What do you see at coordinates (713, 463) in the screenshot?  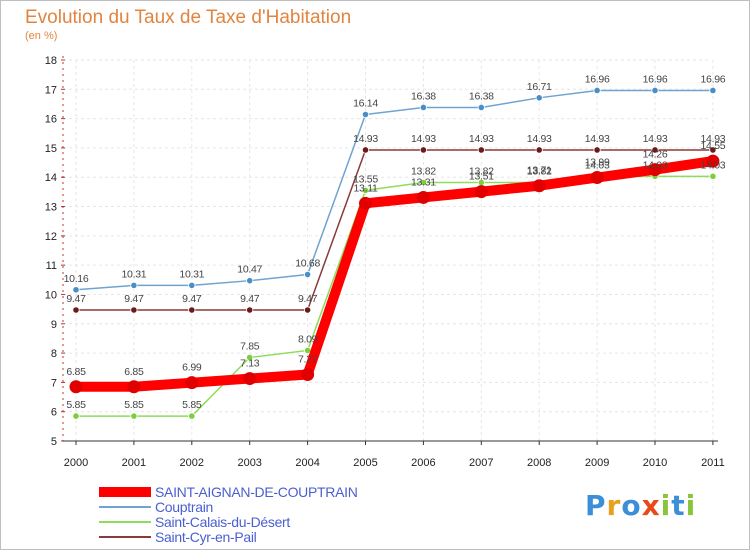 I see `x-tick-label: 2011` at bounding box center [713, 463].